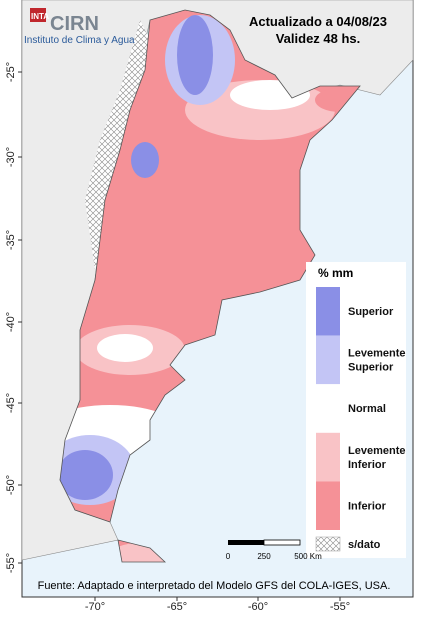 Image resolution: width=423 pixels, height=624 pixels. I want to click on brand: CIRN, so click(74, 24).